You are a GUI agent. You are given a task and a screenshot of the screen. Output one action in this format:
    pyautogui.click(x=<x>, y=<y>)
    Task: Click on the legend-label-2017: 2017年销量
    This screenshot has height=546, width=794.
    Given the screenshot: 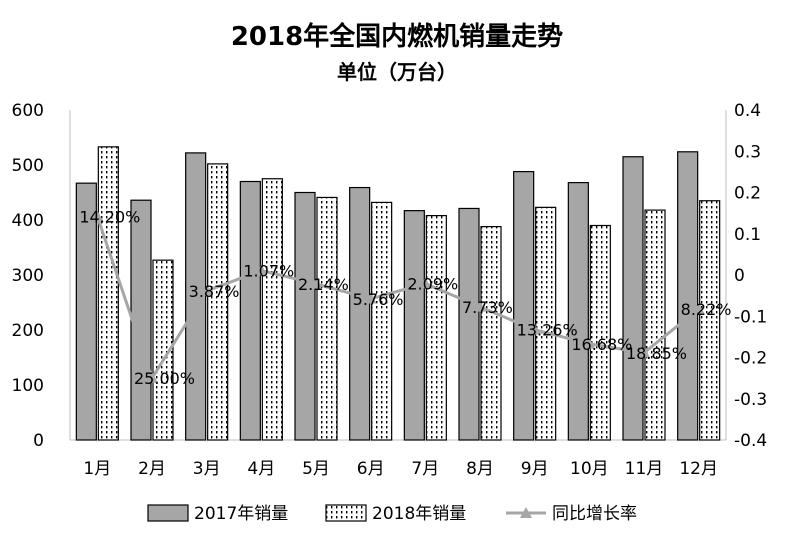 What is the action you would take?
    pyautogui.click(x=241, y=514)
    